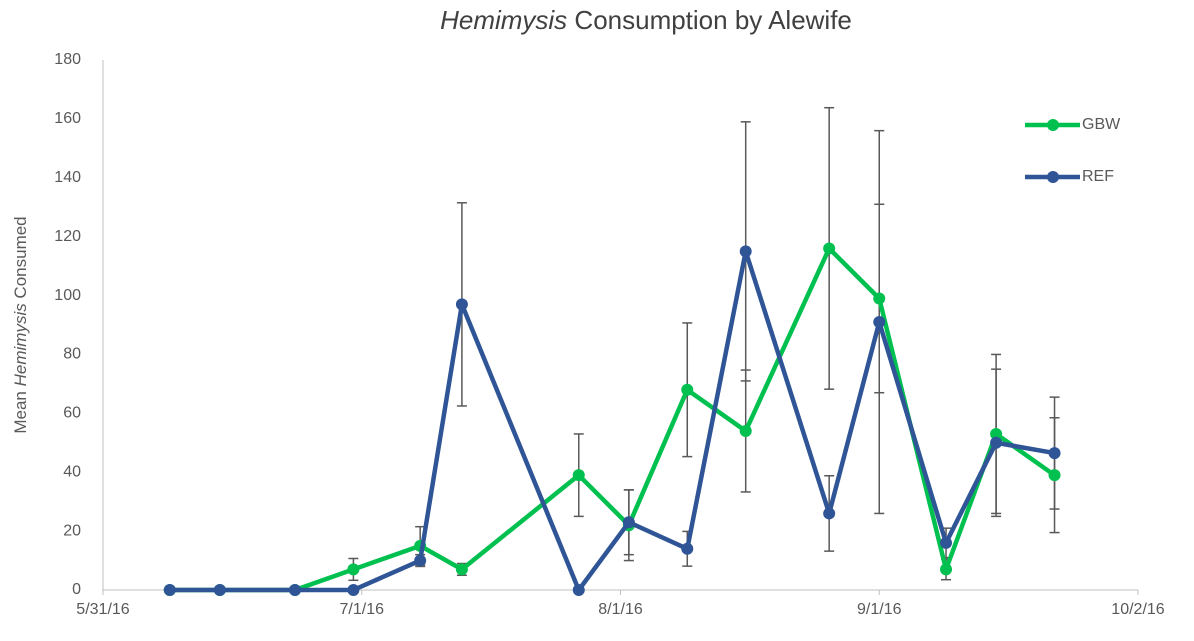 This screenshot has width=1194, height=641. What do you see at coordinates (72, 413) in the screenshot?
I see `y-tick-label: 60` at bounding box center [72, 413].